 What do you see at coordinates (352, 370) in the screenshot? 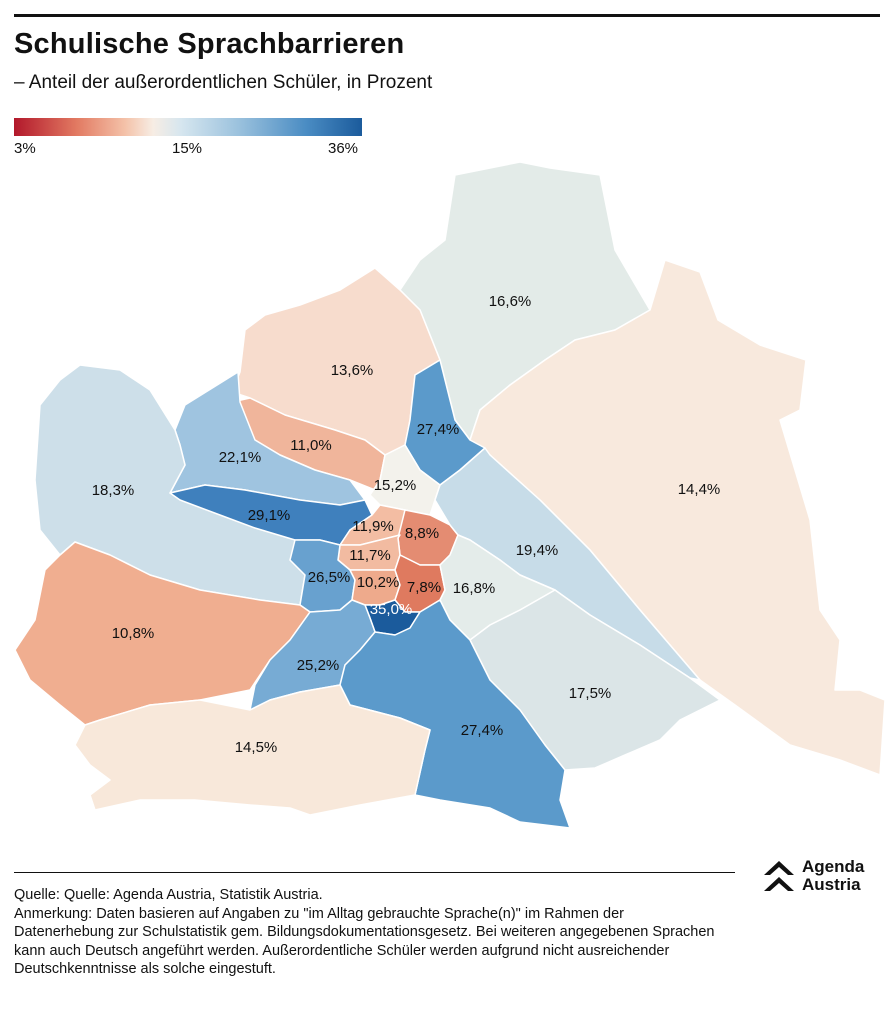
I see `district-value-label: 13,6%` at bounding box center [352, 370].